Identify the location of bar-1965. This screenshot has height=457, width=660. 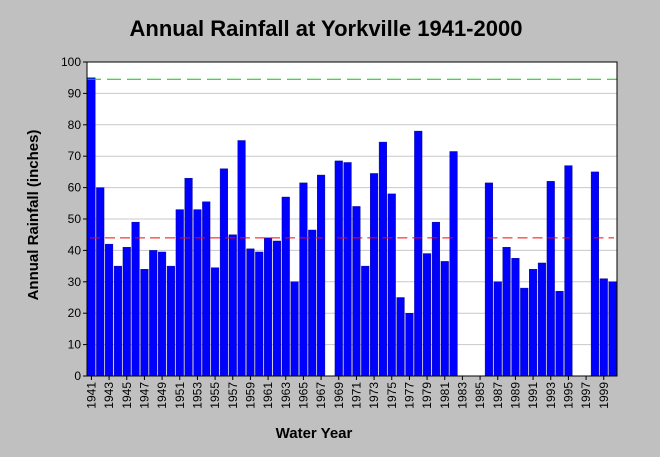
(303, 279).